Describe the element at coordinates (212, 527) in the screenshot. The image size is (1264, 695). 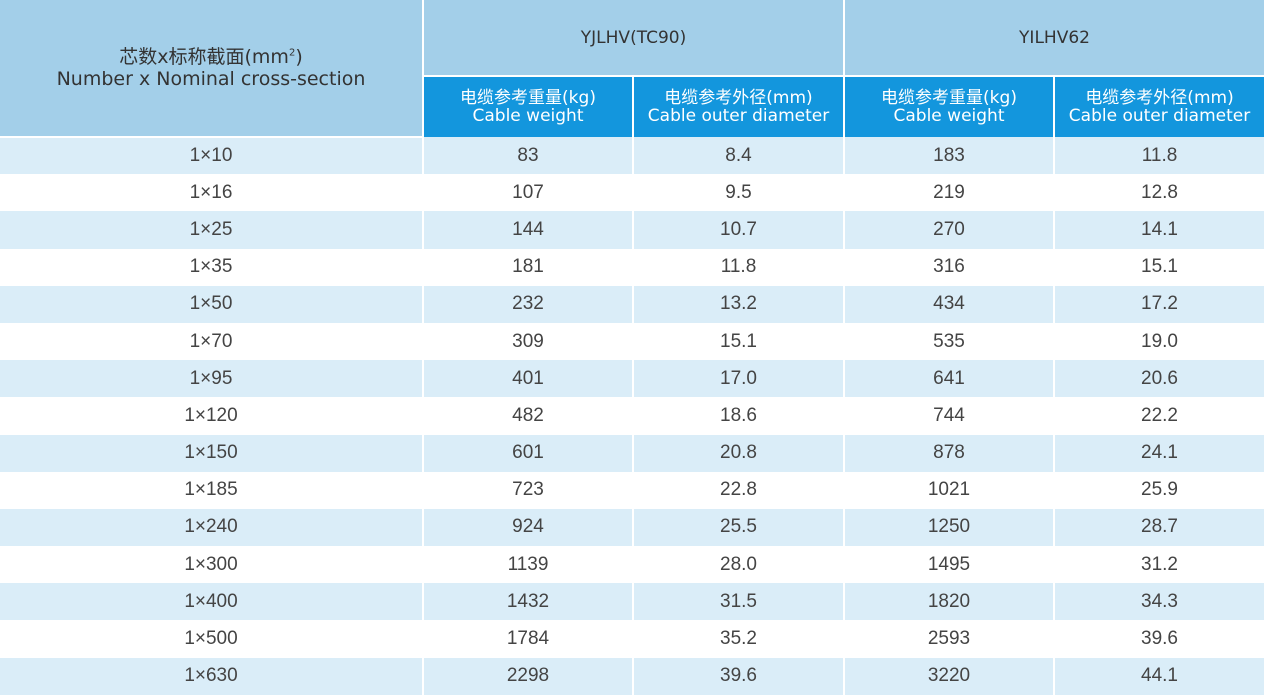
I see `cross-section-cell: 1×240` at that location.